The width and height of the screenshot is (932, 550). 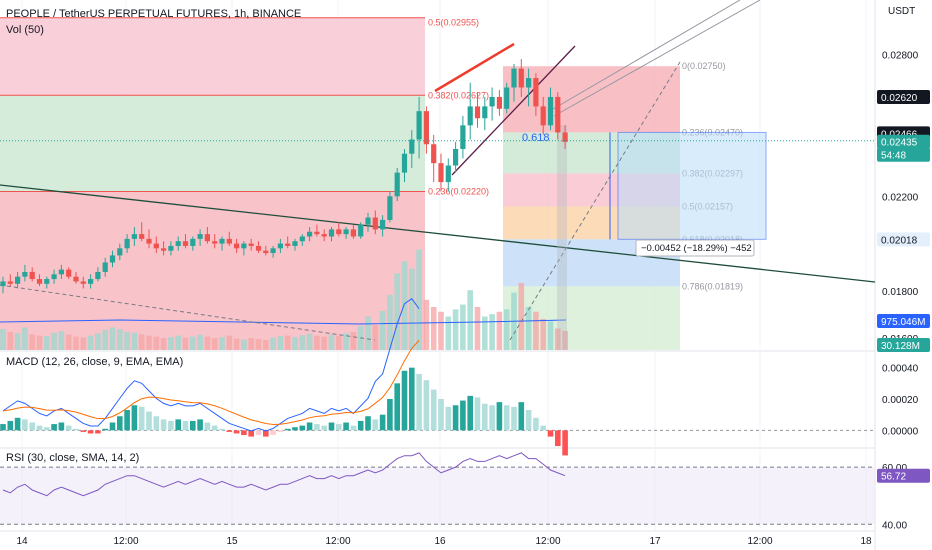 I want to click on rsi-value-tag: 56.72, so click(x=893, y=477).